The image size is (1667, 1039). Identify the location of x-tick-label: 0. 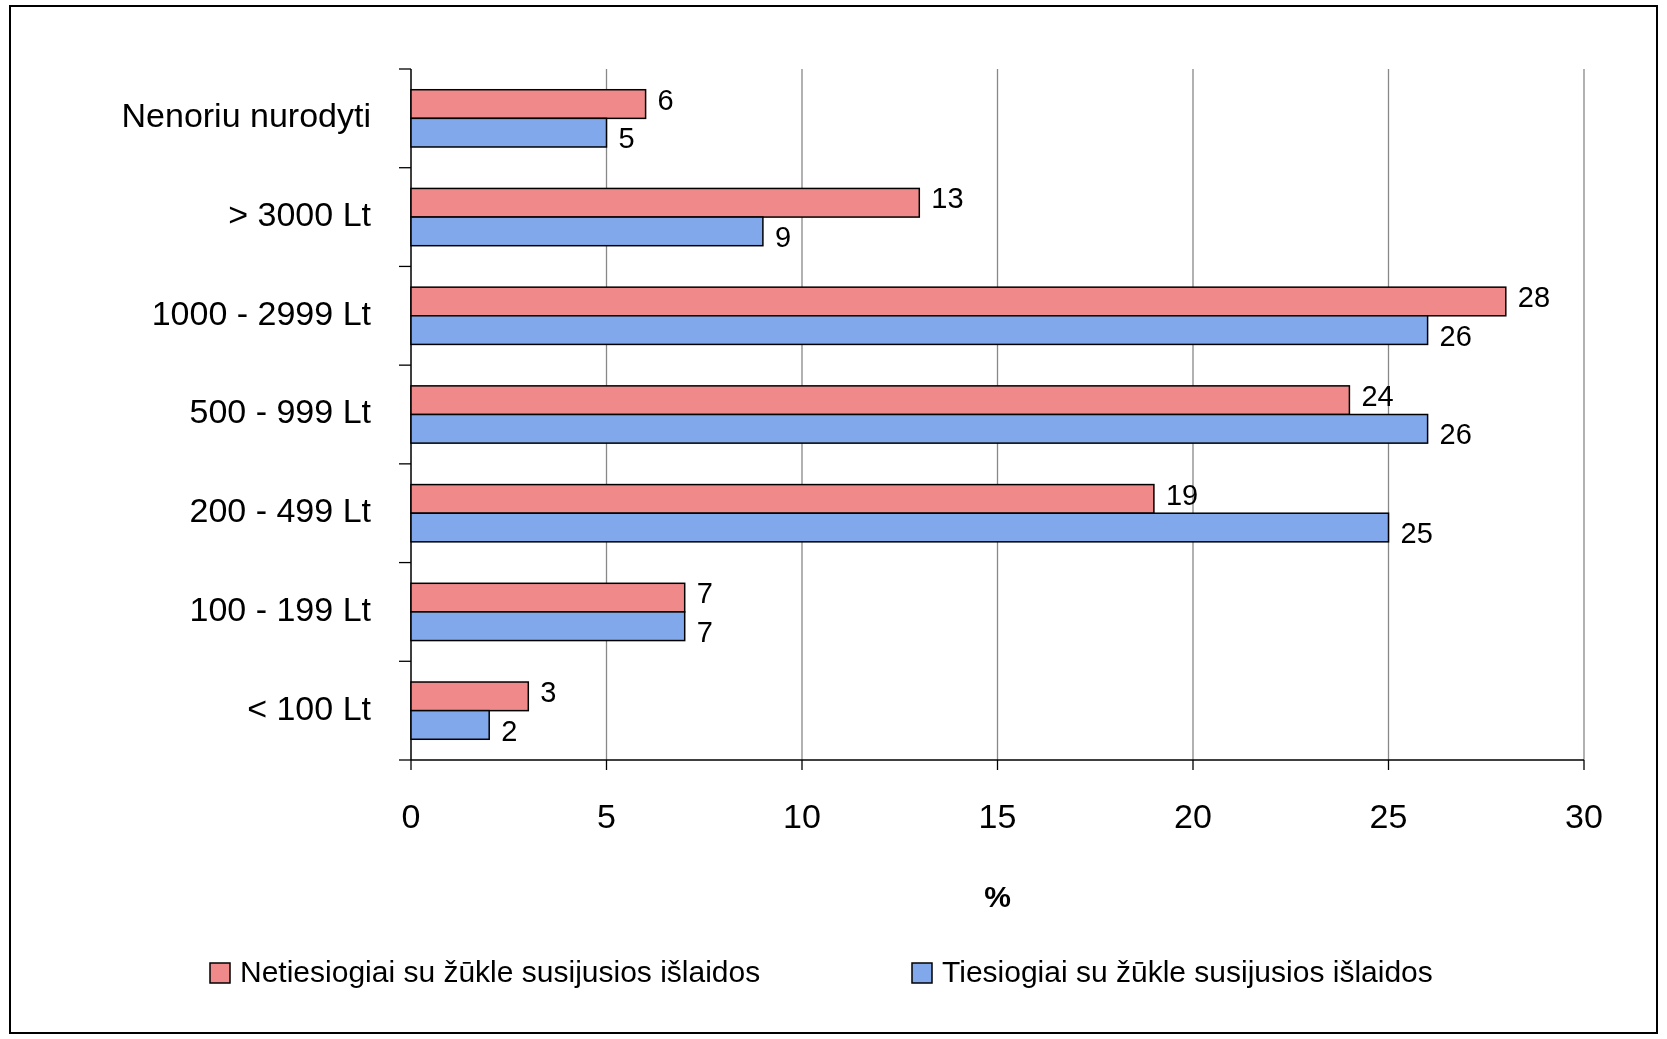
(411, 816).